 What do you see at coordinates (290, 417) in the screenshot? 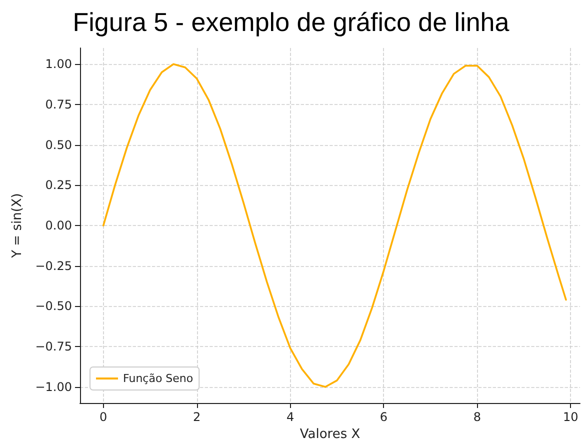
I see `x-tick-label: 4` at bounding box center [290, 417].